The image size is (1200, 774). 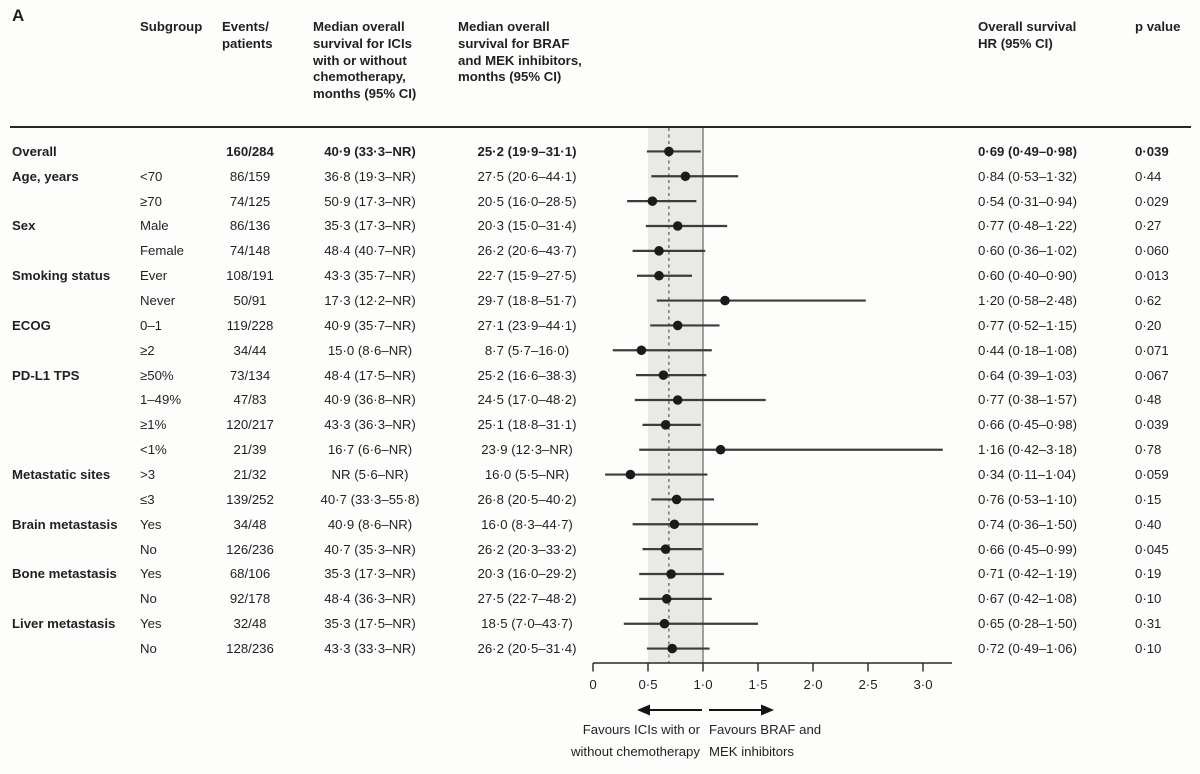 I want to click on favours-arrows, so click(x=705, y=710).